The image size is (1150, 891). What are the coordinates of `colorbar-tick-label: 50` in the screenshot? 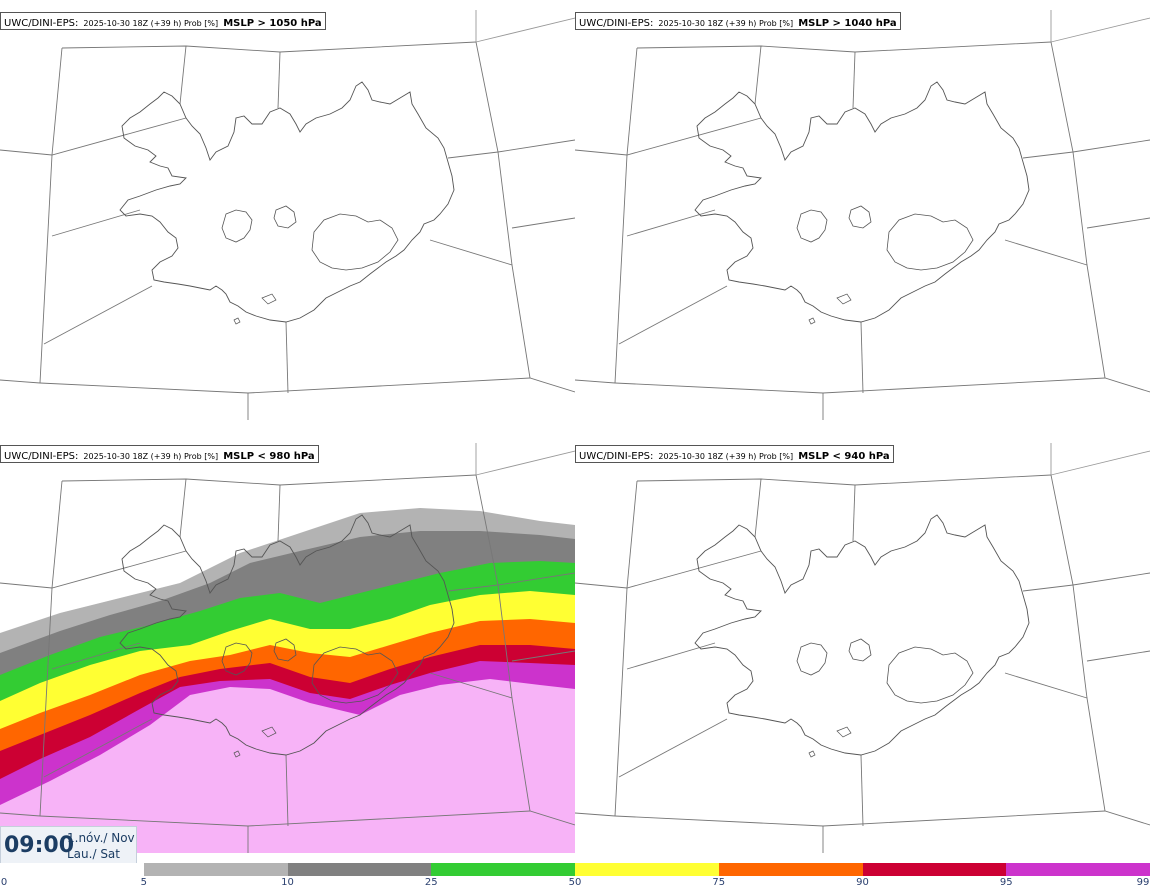 It's located at (575, 882).